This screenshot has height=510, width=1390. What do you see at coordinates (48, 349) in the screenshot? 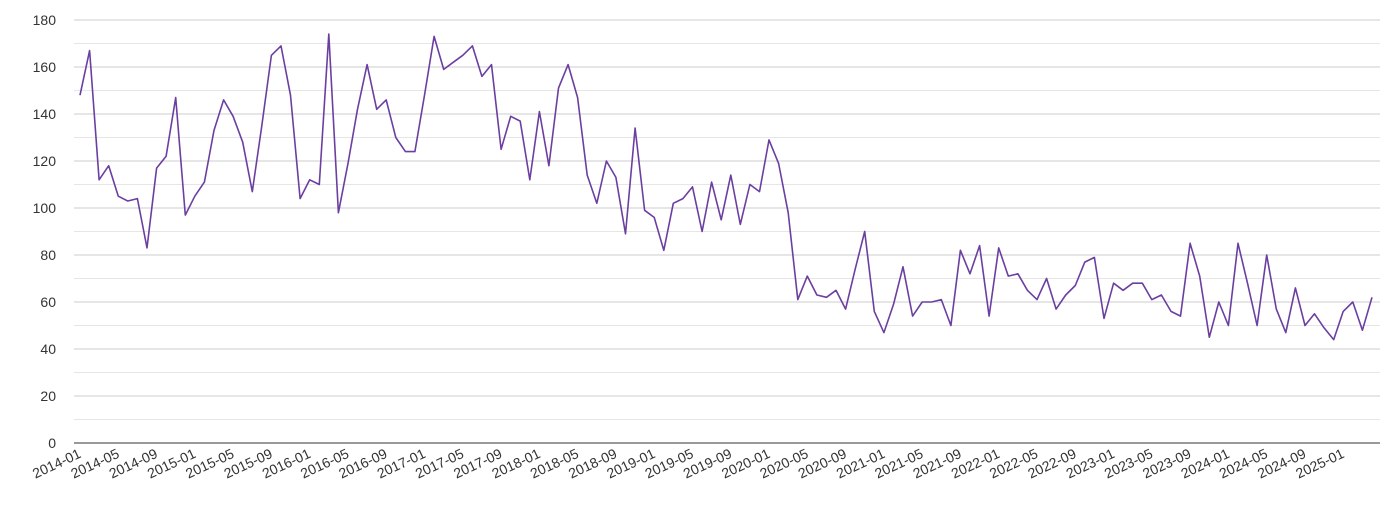
I see `y-tick-label: 40` at bounding box center [48, 349].